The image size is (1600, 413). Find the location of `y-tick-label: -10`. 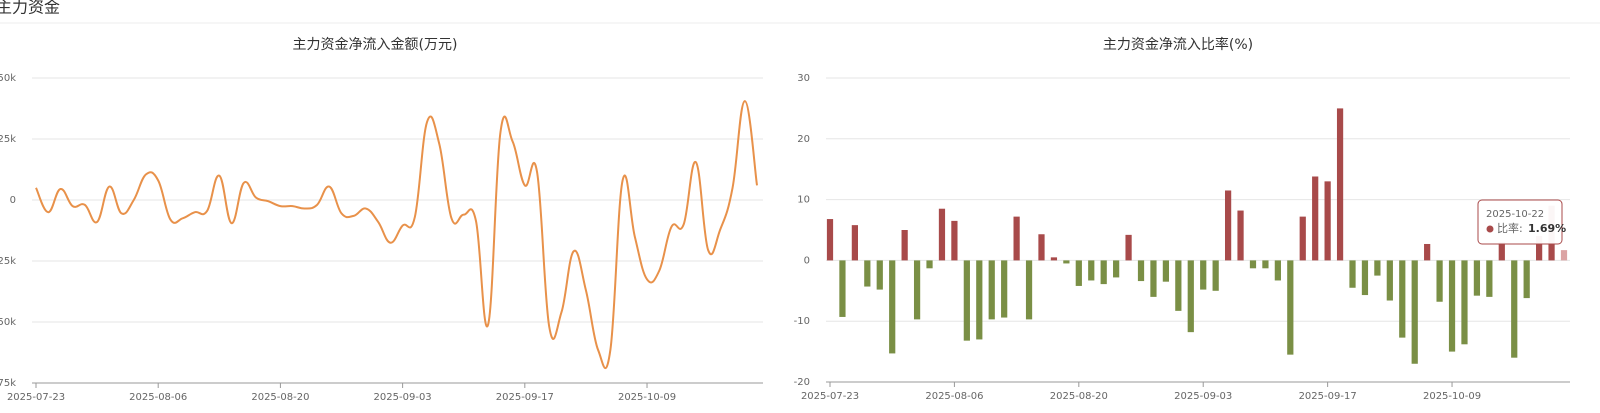

y-tick-label: -10 is located at coordinates (802, 321).